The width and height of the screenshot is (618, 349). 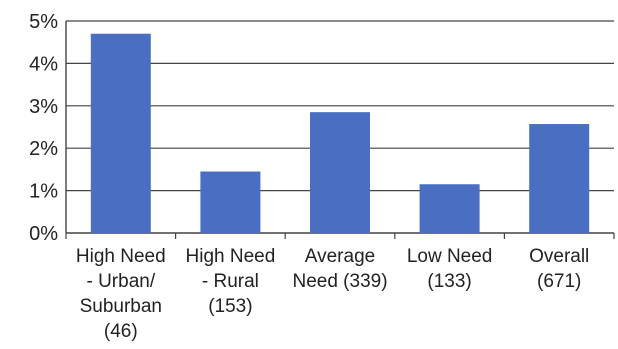 What do you see at coordinates (449, 281) in the screenshot?
I see `category-label-line: (133)` at bounding box center [449, 281].